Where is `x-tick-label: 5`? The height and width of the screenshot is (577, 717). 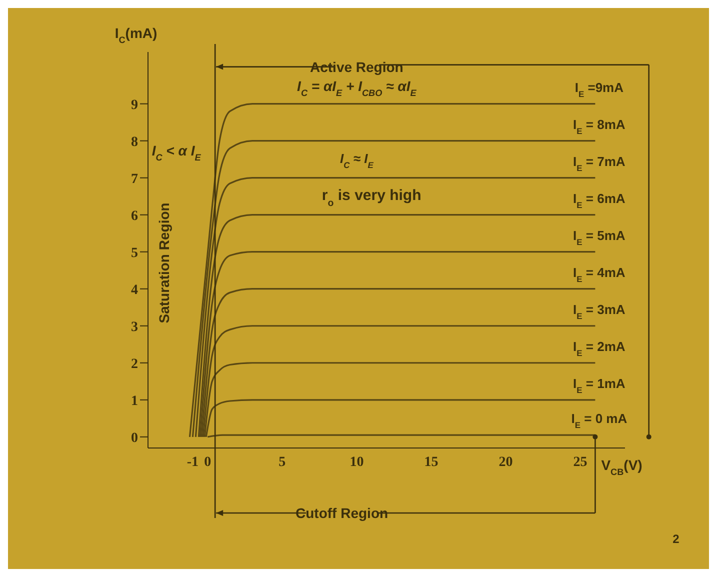 x-tick-label: 5 is located at coordinates (282, 462).